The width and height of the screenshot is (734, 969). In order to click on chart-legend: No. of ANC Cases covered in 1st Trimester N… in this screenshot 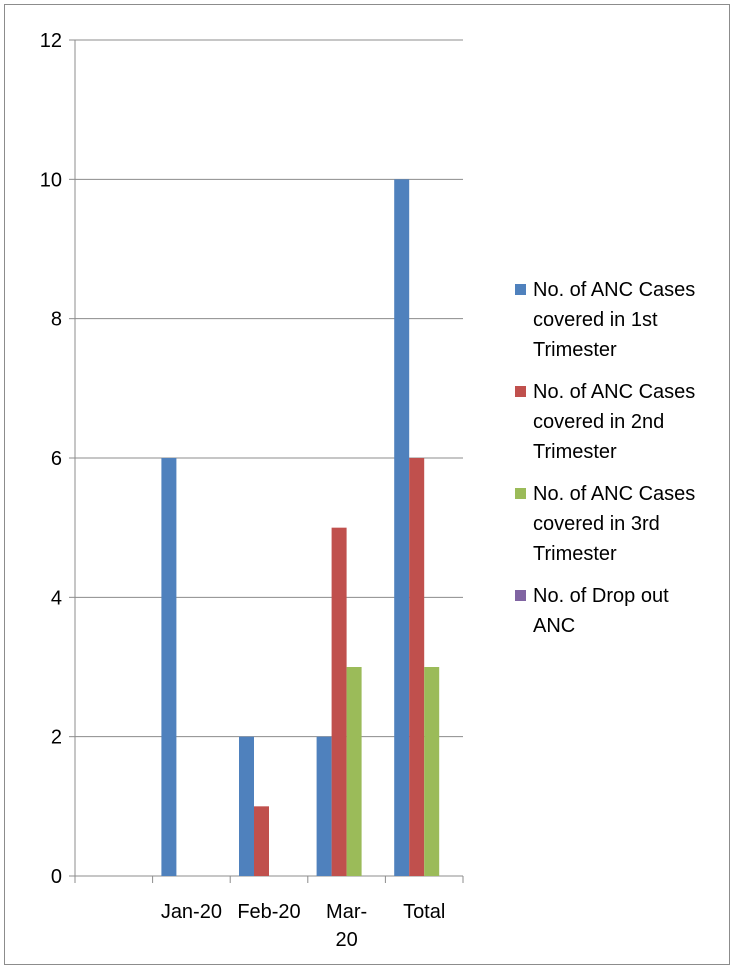, I will do `click(622, 464)`.